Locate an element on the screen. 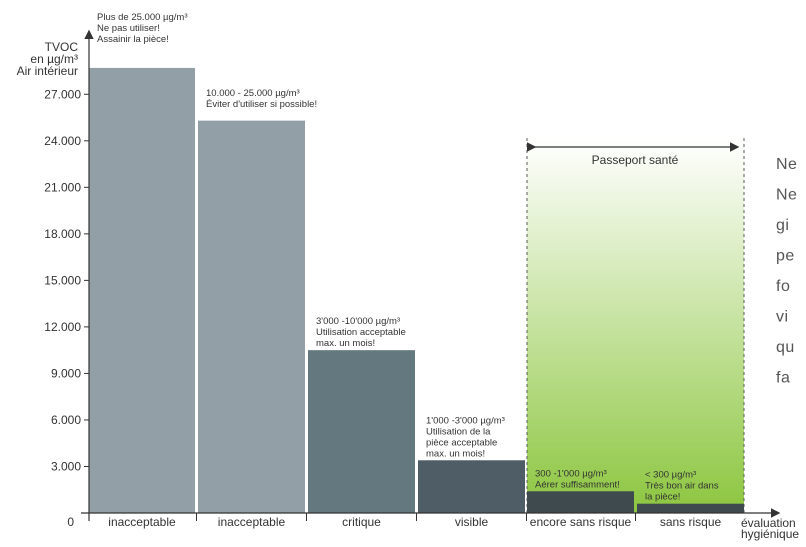  category-label-4: visible is located at coordinates (472, 522).